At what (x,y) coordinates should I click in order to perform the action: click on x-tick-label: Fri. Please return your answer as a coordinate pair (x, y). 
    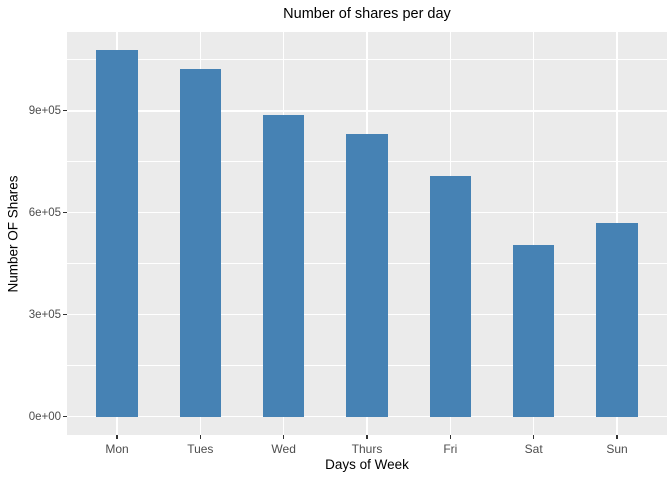
    Looking at the image, I should click on (450, 449).